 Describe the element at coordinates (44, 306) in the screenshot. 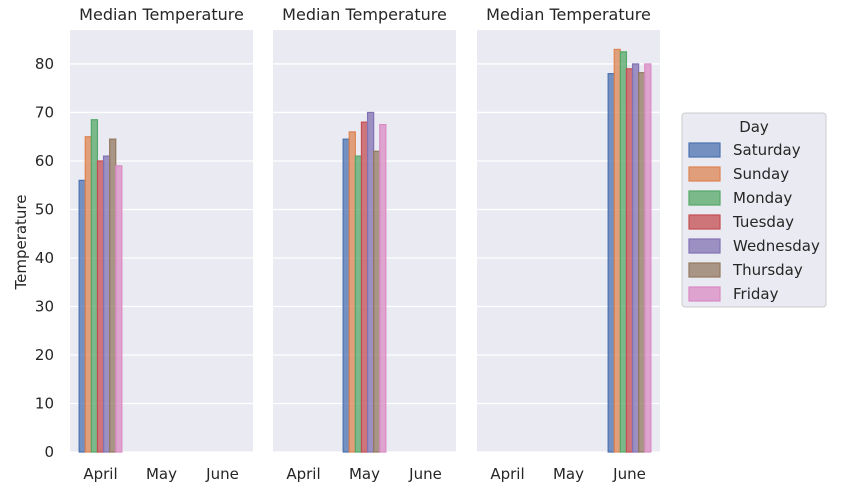

I see `y-tick-label: 30` at that location.